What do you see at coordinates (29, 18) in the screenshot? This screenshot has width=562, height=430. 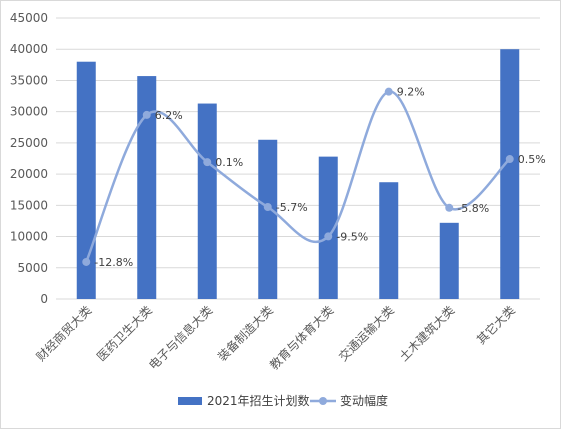 I see `y-tick-label: 45000` at bounding box center [29, 18].